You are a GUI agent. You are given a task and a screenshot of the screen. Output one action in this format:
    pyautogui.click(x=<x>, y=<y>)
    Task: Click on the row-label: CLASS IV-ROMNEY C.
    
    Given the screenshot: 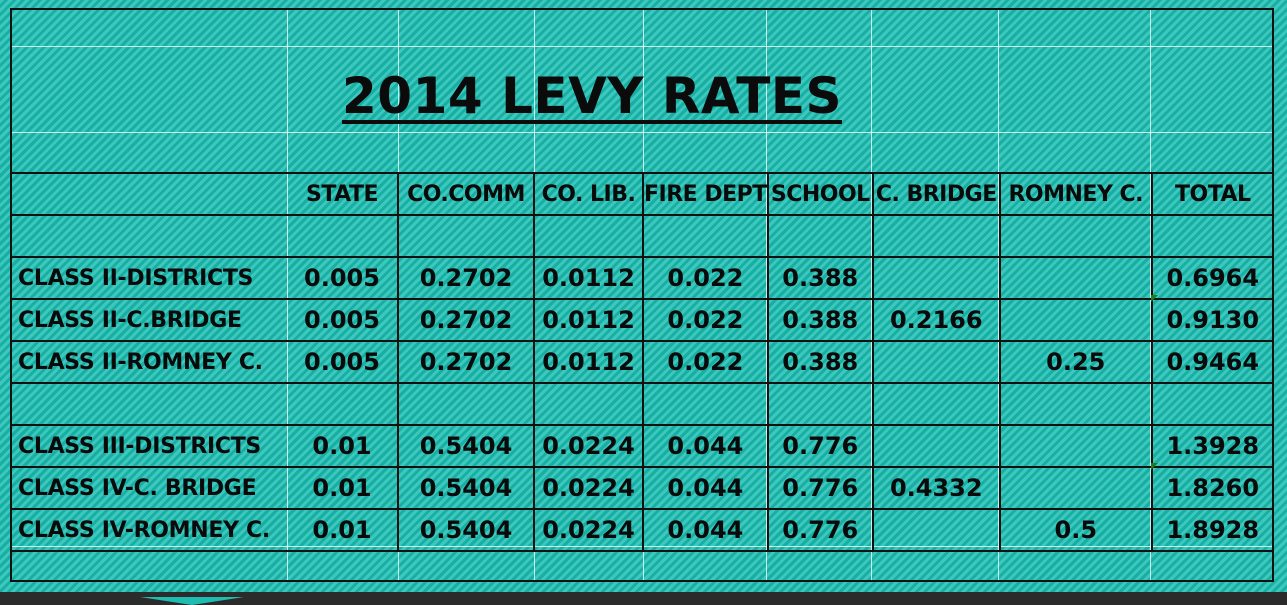 What is the action you would take?
    pyautogui.click(x=149, y=530)
    